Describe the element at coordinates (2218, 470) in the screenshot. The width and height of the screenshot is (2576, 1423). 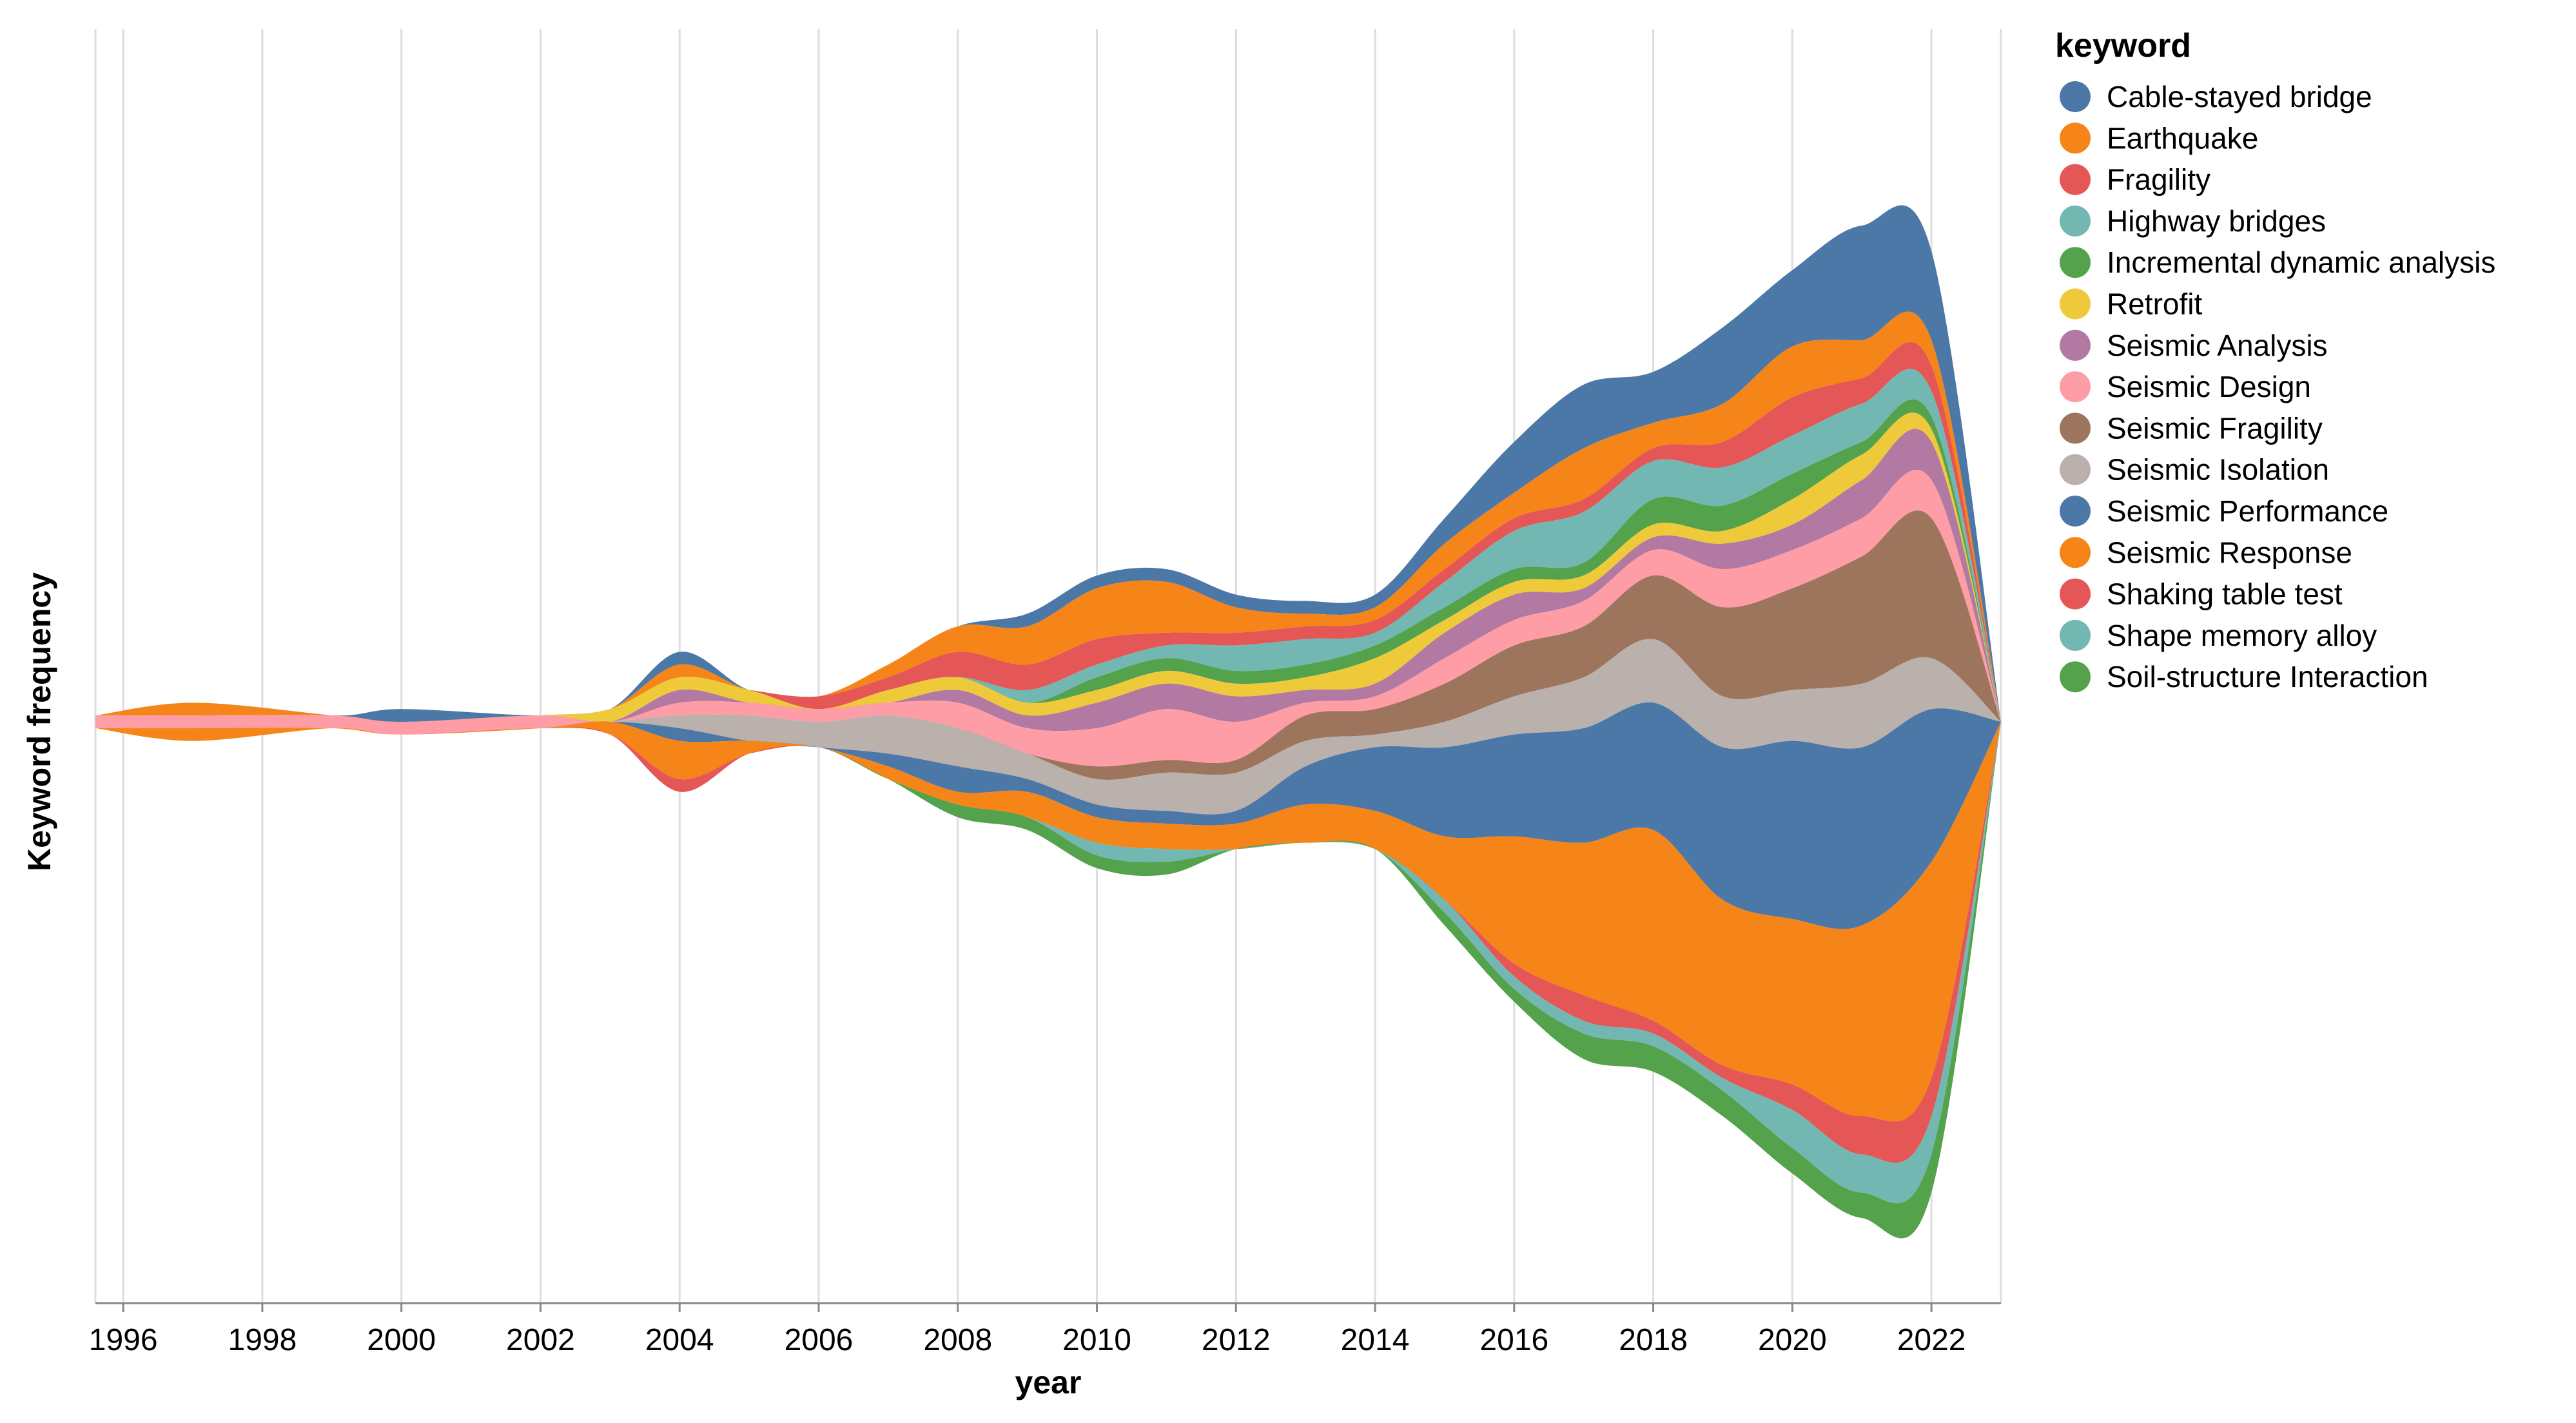
I see `legend-label: Seismic Isolation` at that location.